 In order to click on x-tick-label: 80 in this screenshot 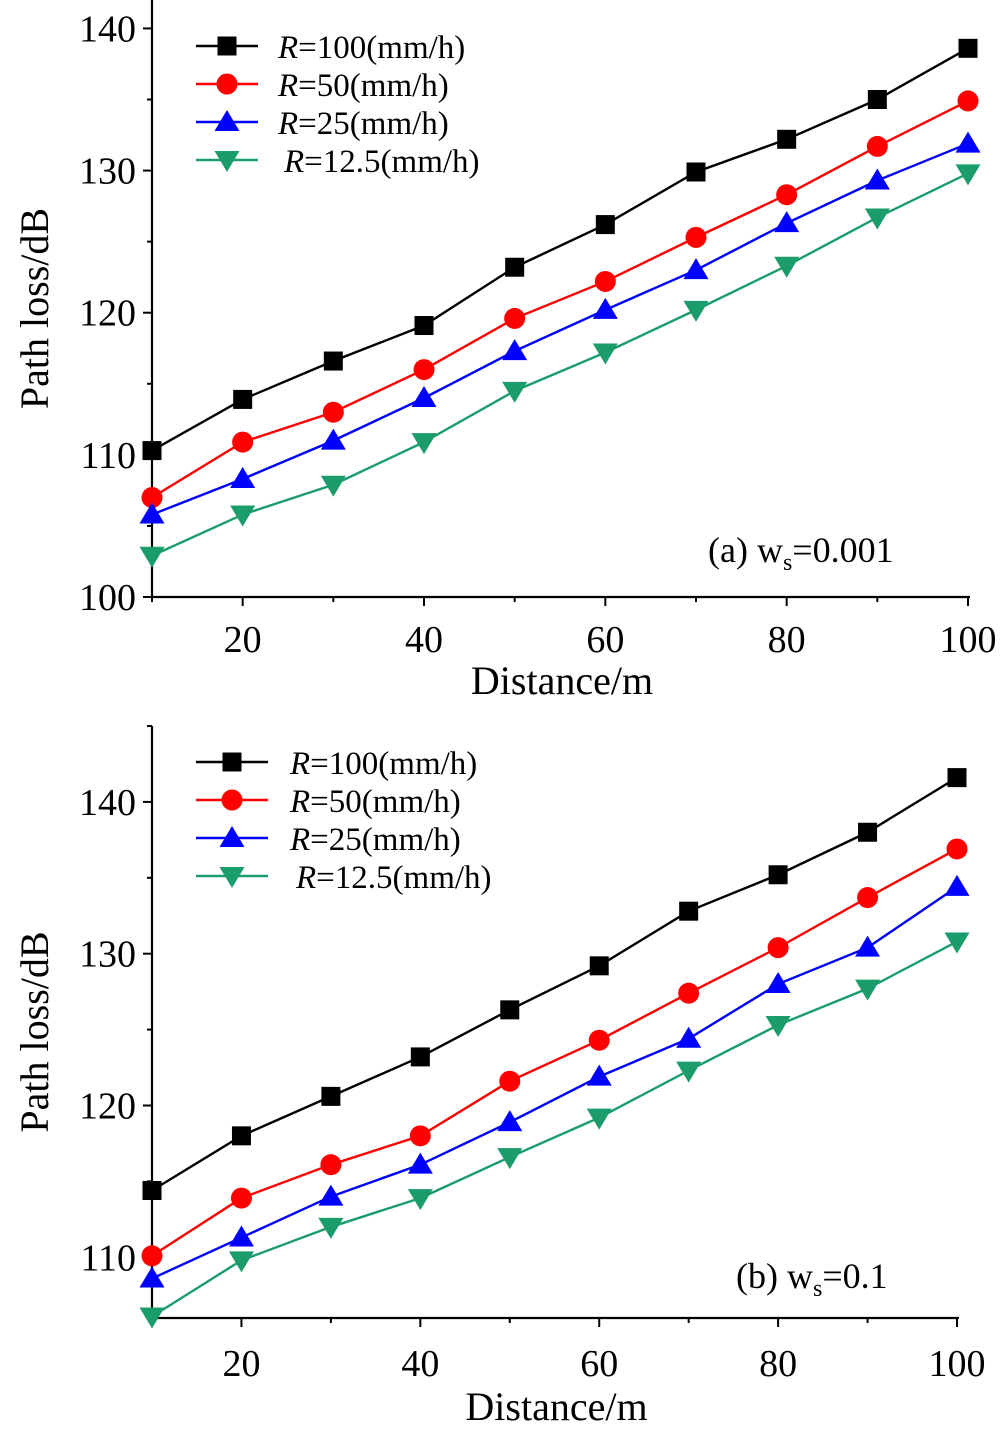, I will do `click(778, 1364)`.